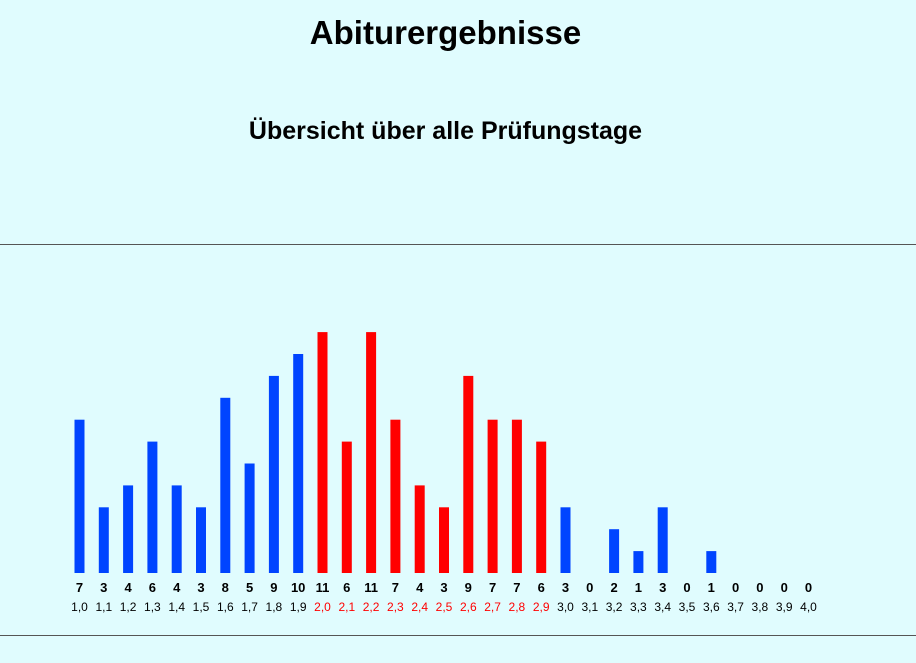  Describe the element at coordinates (784, 587) in the screenshot. I see `value-label-3-9: 0` at that location.